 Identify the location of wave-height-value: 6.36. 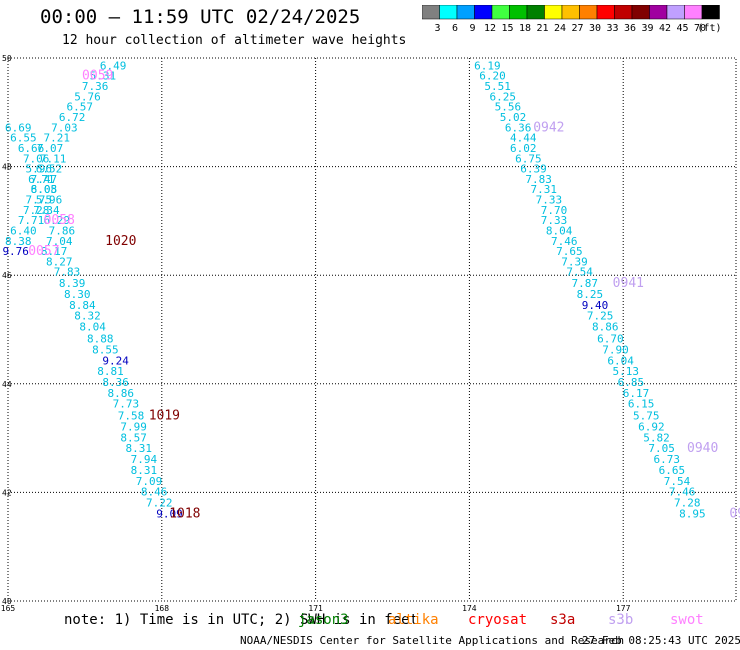
(518, 127).